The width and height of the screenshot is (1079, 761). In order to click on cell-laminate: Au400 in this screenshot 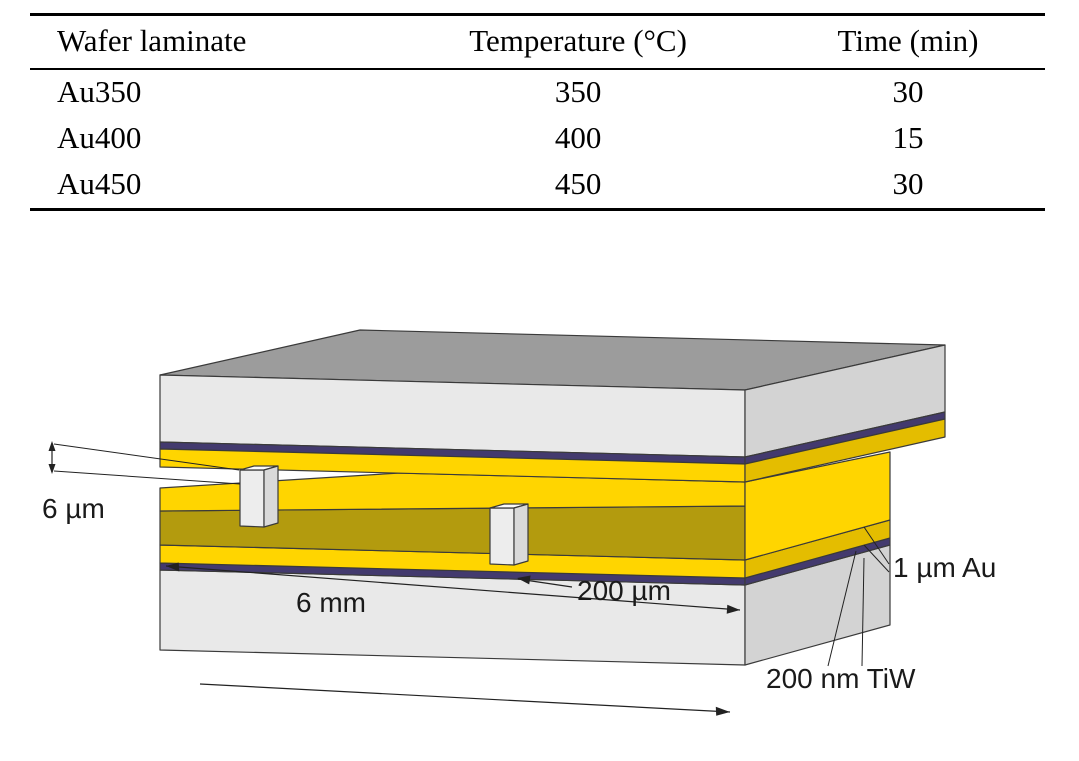, I will do `click(99, 137)`.